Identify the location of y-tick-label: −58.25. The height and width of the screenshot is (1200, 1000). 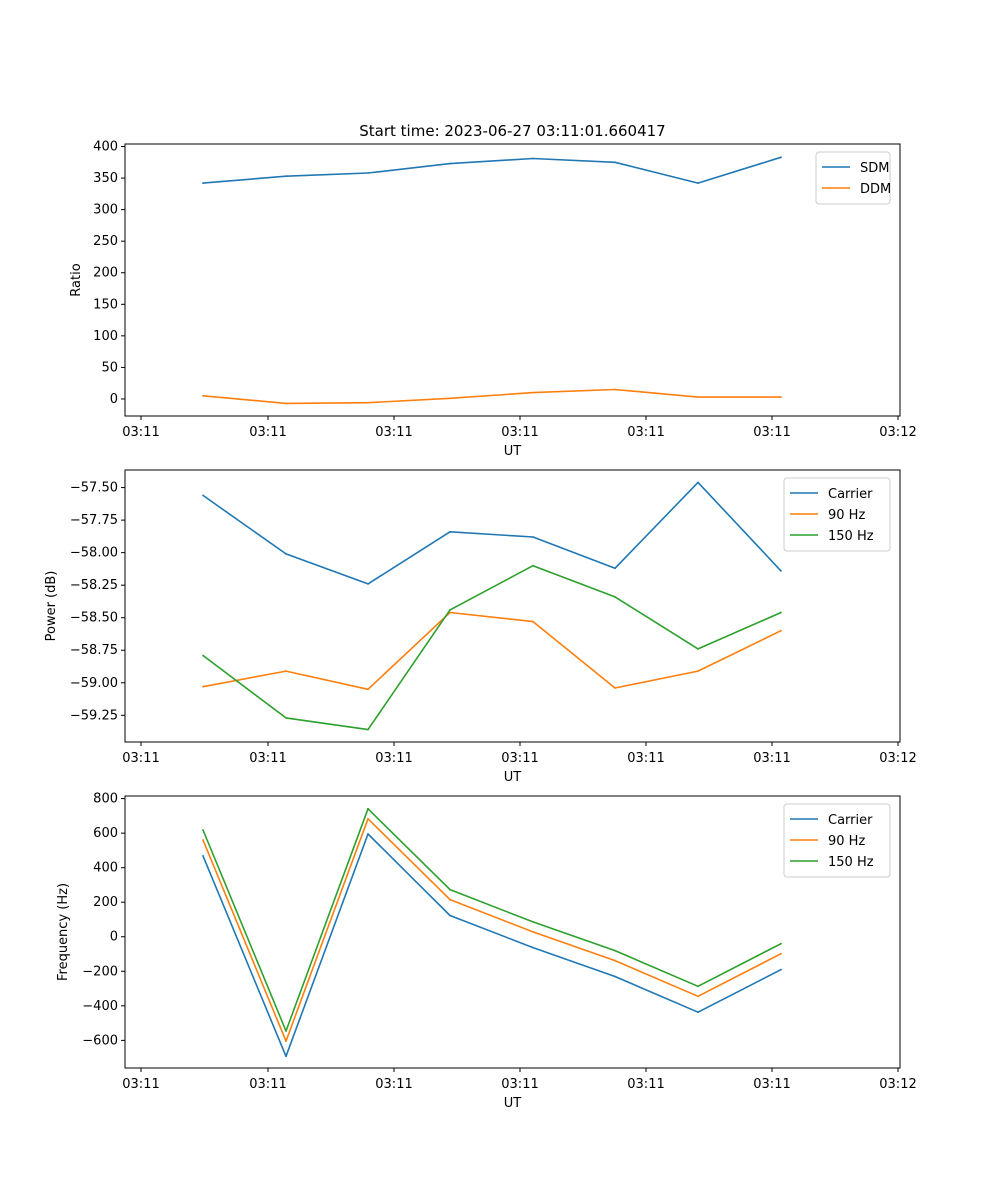
(94, 585).